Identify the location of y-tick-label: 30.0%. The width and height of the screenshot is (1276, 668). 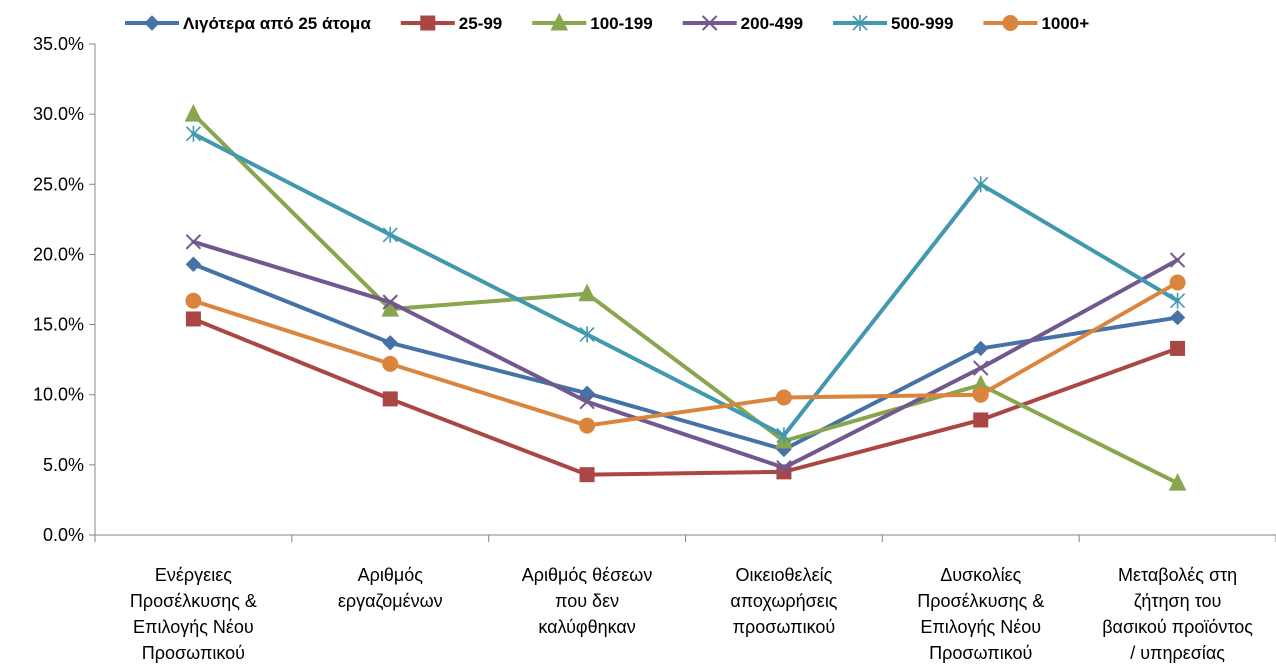
(58, 114).